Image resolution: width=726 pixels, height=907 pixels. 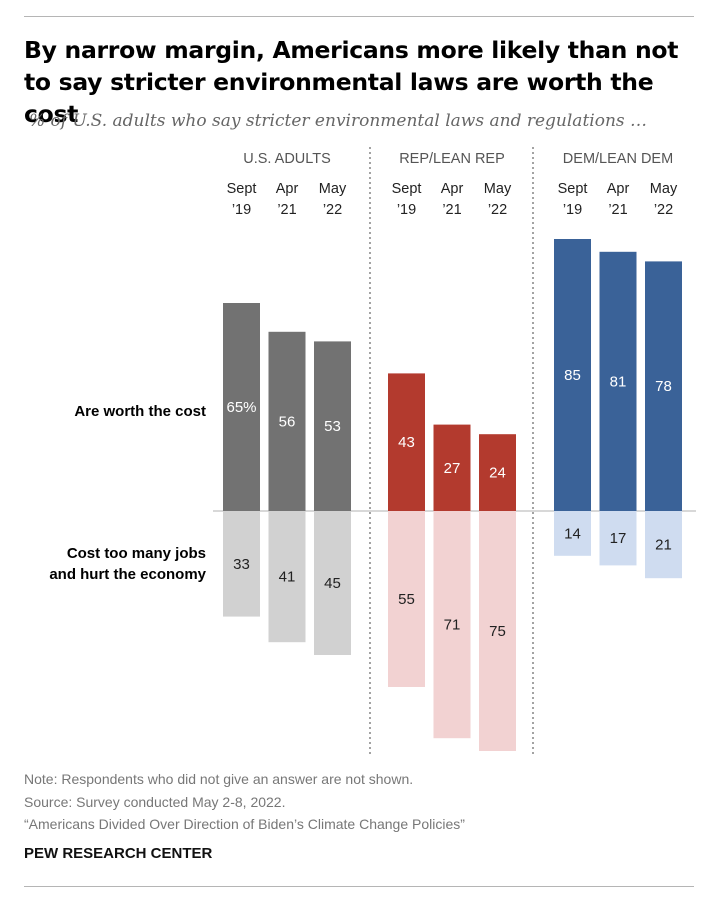 I want to click on bar-value-worth: 85, so click(x=572, y=375).